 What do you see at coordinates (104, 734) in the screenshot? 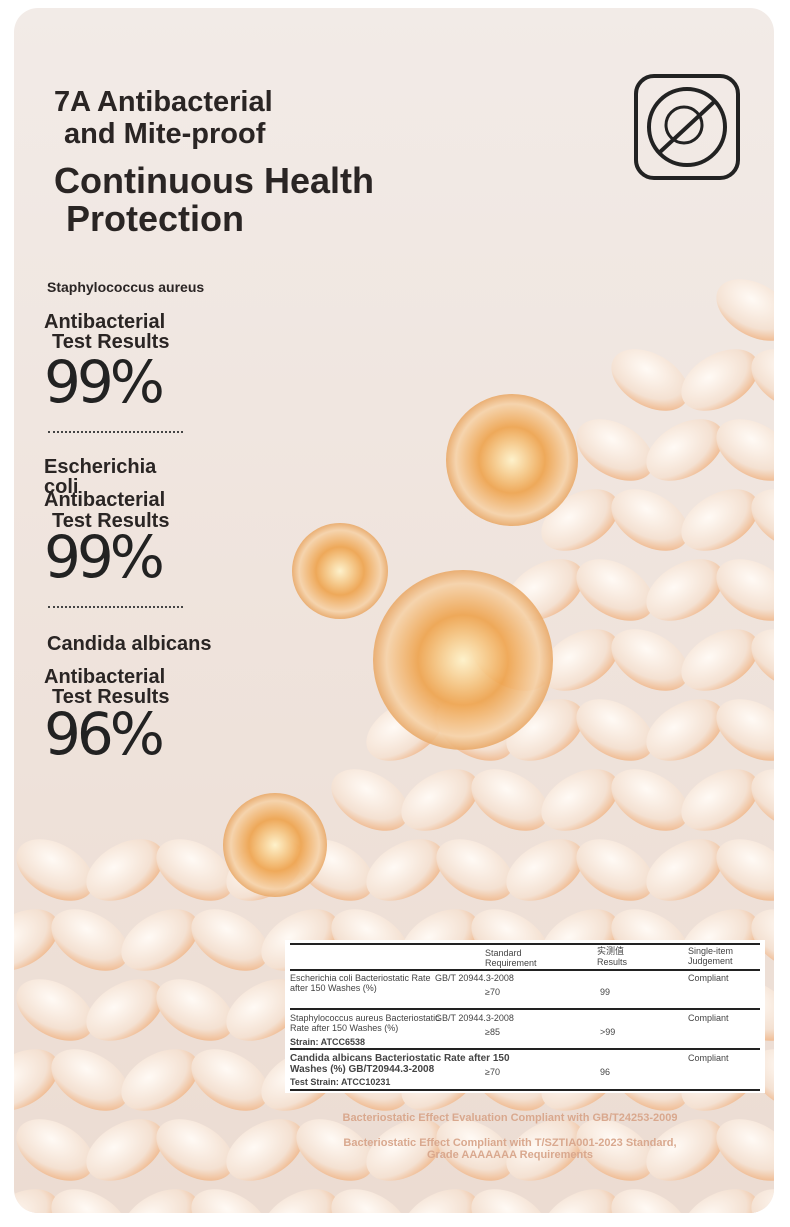
I see `result-value: 96%` at bounding box center [104, 734].